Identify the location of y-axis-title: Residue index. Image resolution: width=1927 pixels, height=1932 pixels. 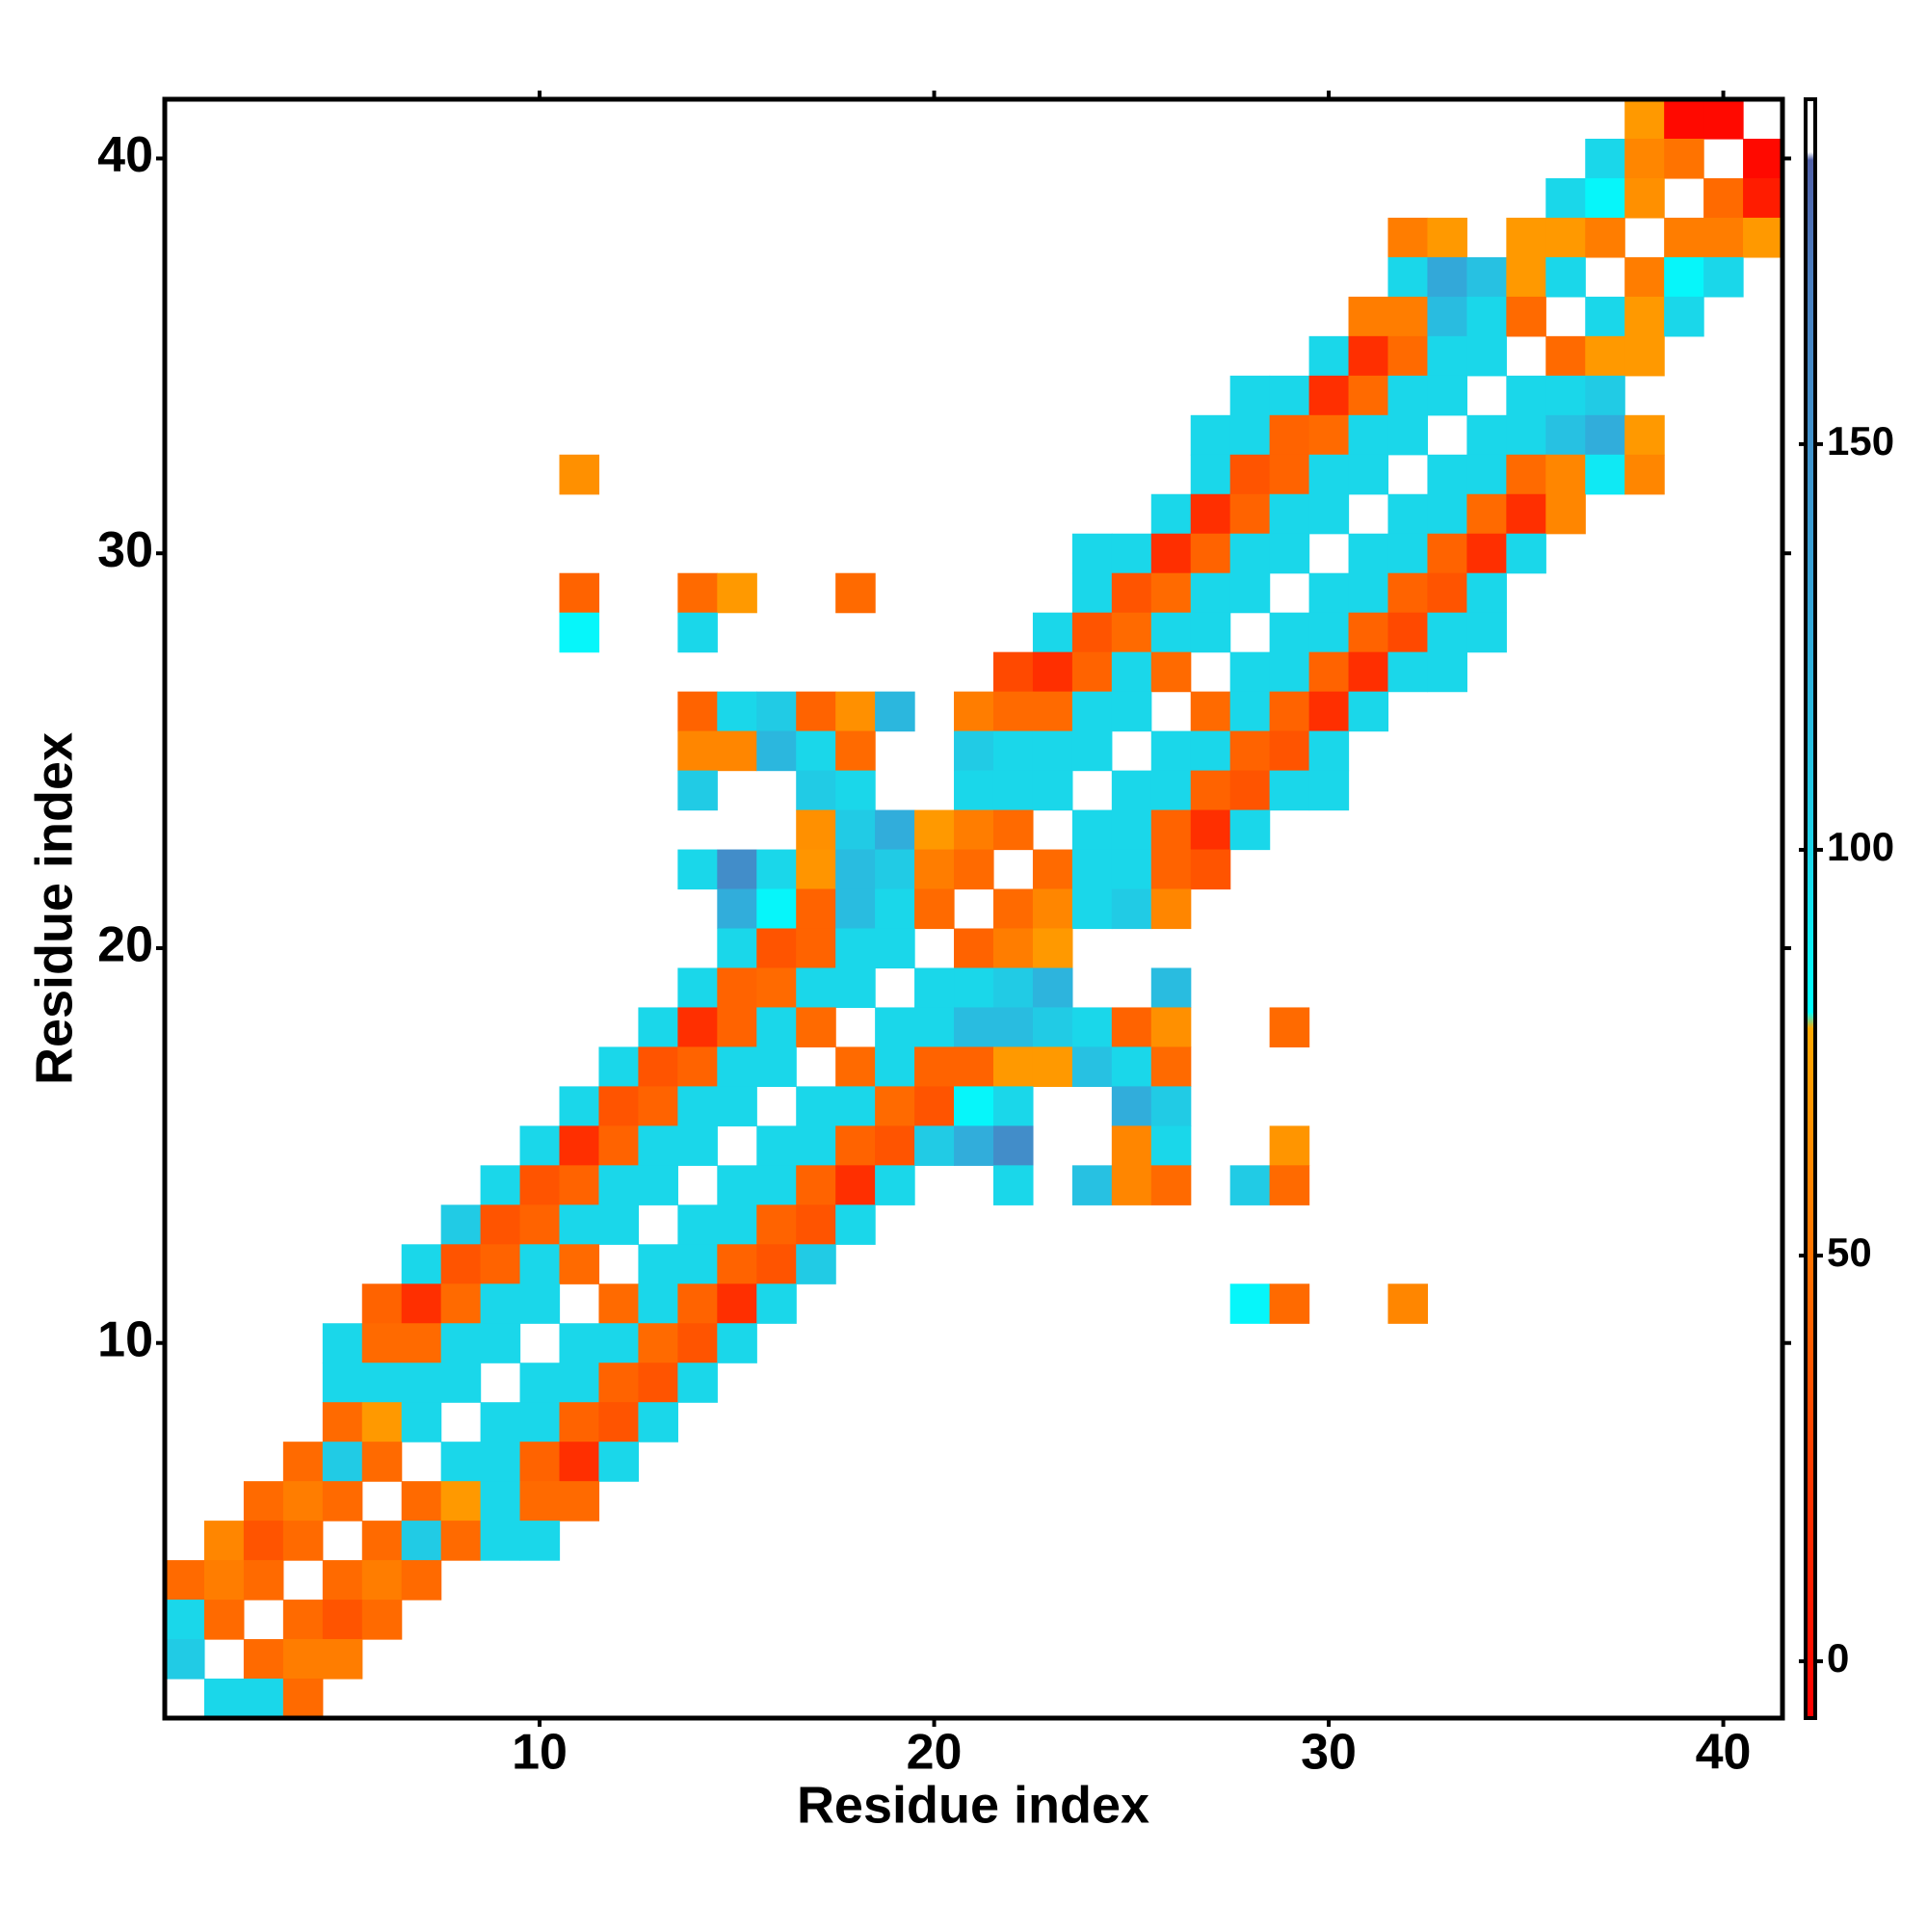
(54, 908).